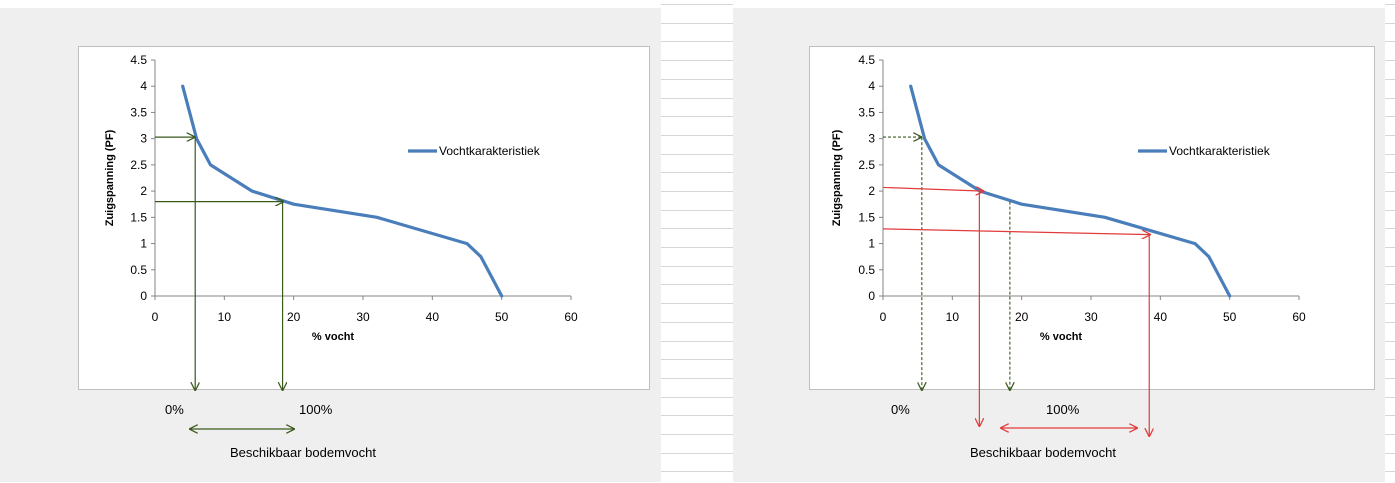 The height and width of the screenshot is (483, 1395). What do you see at coordinates (138, 270) in the screenshot?
I see `y-tick-label: 0.5` at bounding box center [138, 270].